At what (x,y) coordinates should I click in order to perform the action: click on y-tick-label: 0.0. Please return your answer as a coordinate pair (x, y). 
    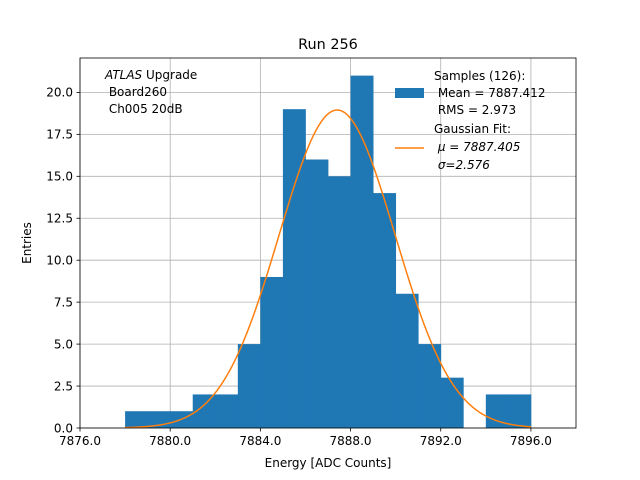
    Looking at the image, I should click on (63, 428).